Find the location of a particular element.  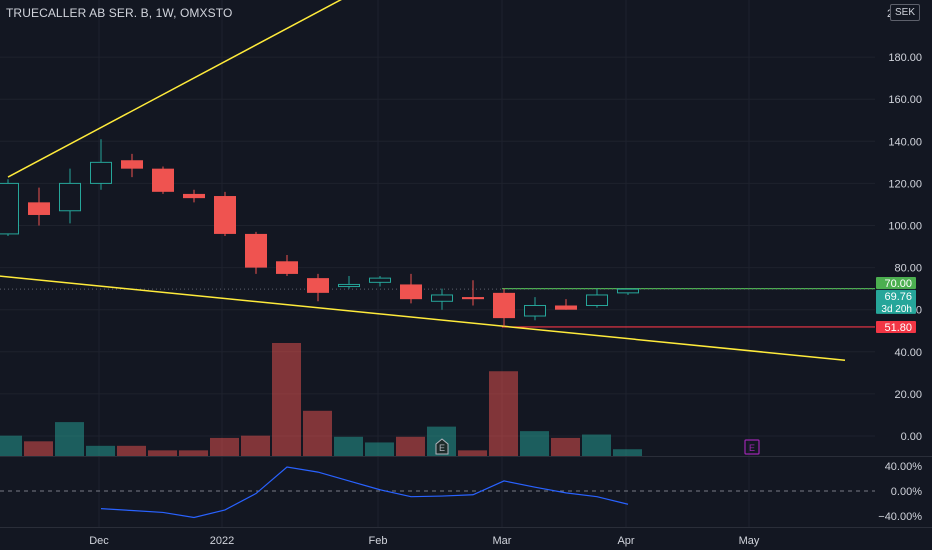

price-tick-label: 100.00 is located at coordinates (905, 227).